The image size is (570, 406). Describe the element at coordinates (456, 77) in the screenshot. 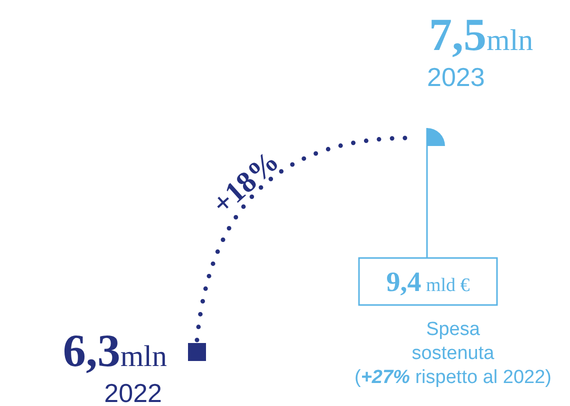

I see `category-label: 2023` at that location.